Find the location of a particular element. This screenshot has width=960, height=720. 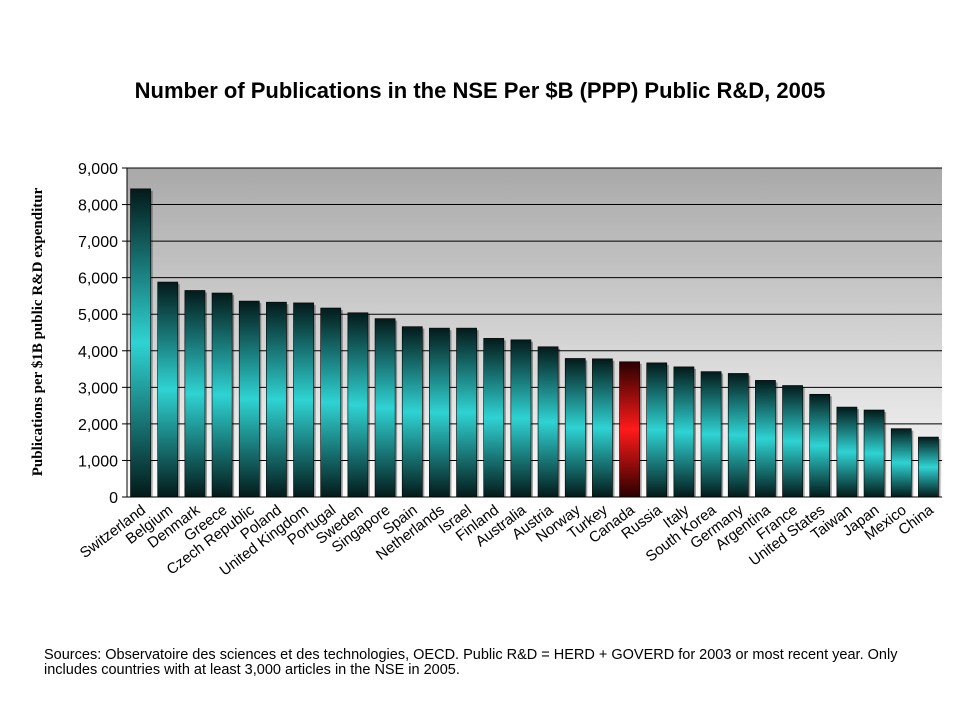

bar-germany is located at coordinates (738, 435).